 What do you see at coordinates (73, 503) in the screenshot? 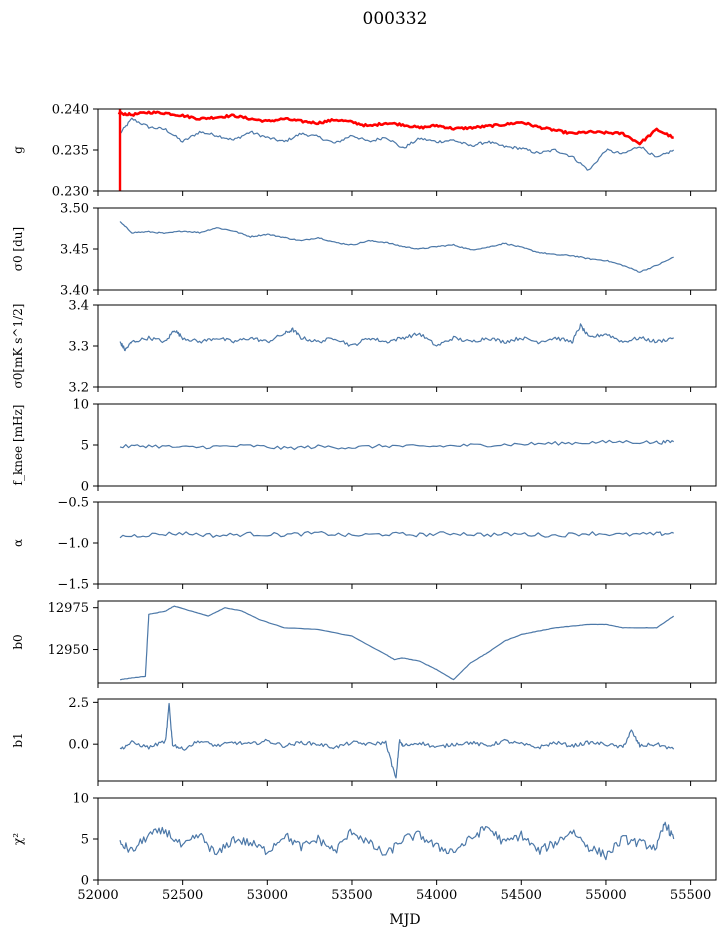
I see `panel-5-ytick-label-3: −0.5` at bounding box center [73, 503].